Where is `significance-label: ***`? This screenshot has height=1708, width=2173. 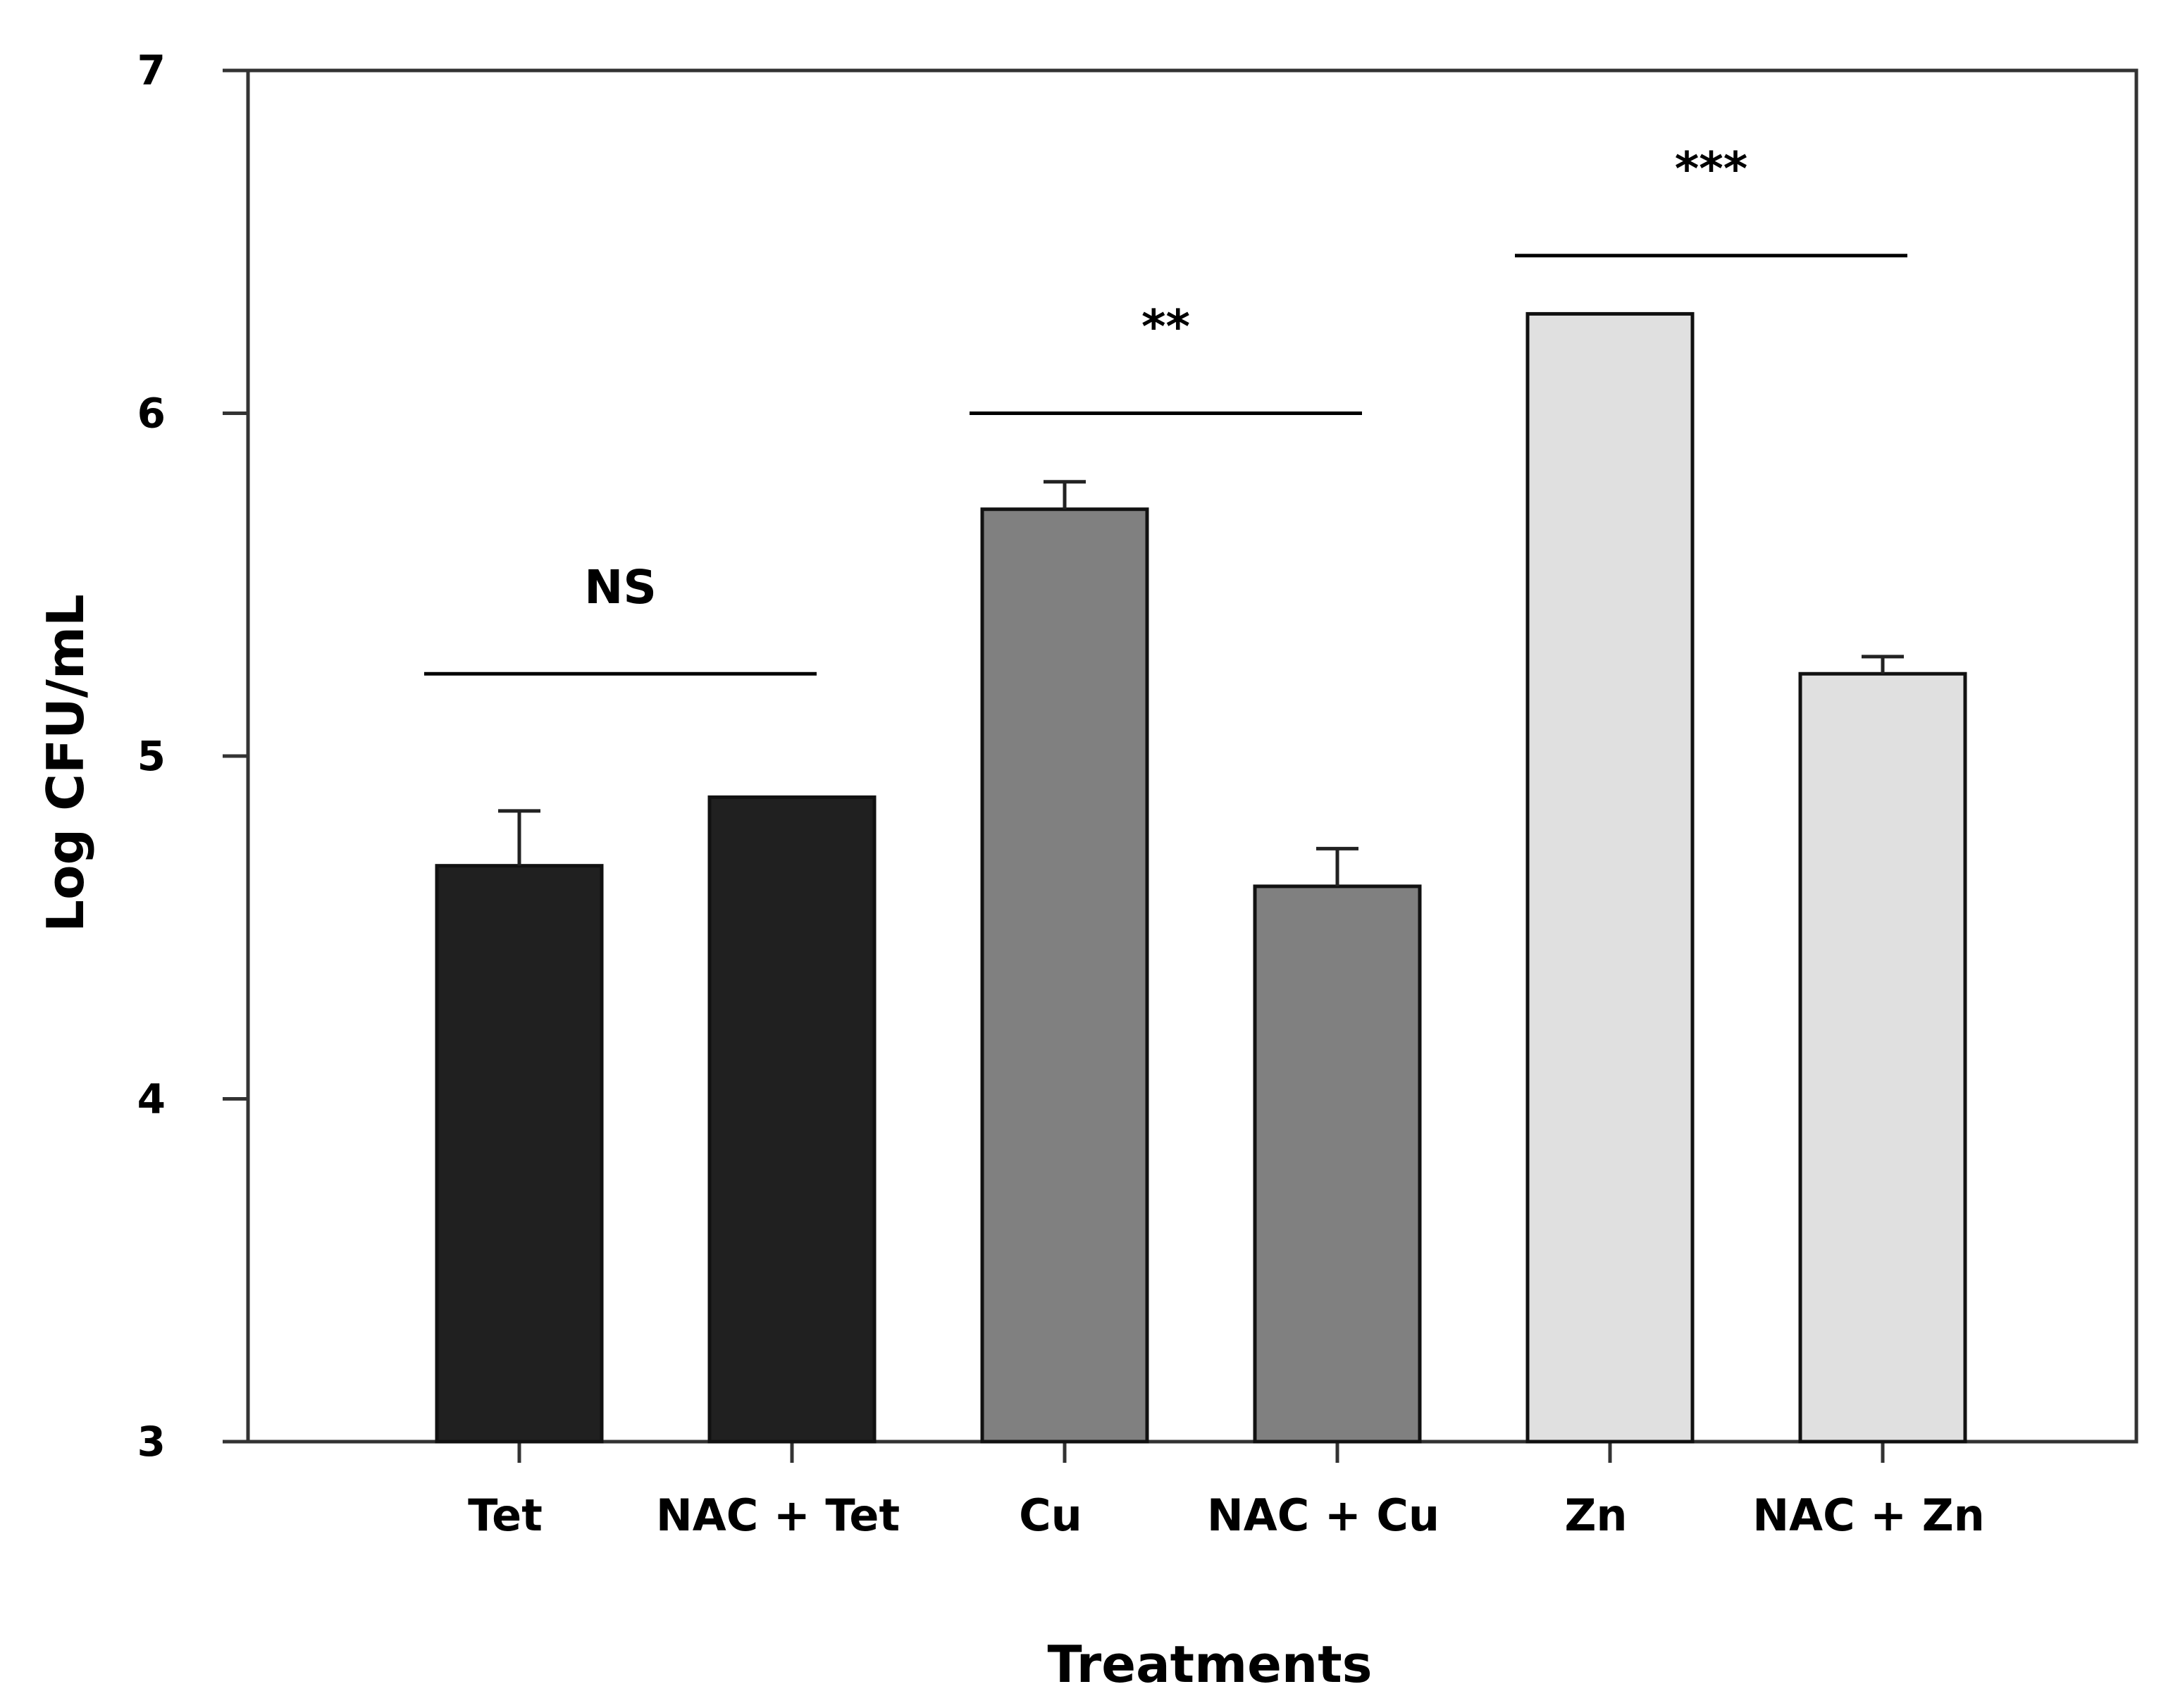 significance-label: *** is located at coordinates (1712, 169).